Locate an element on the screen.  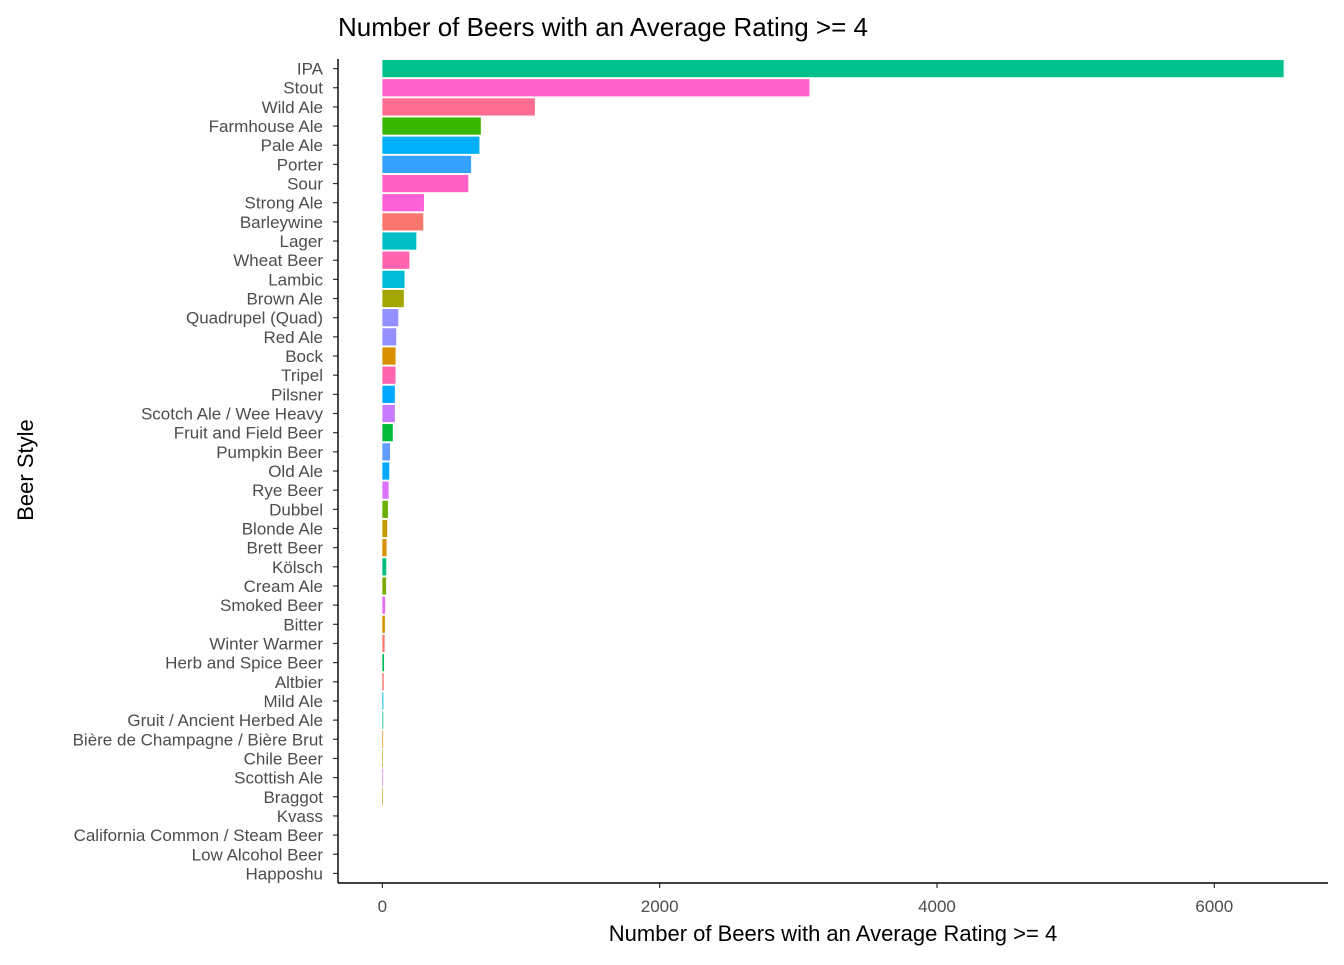
y-tick-label: Braggot is located at coordinates (293, 797).